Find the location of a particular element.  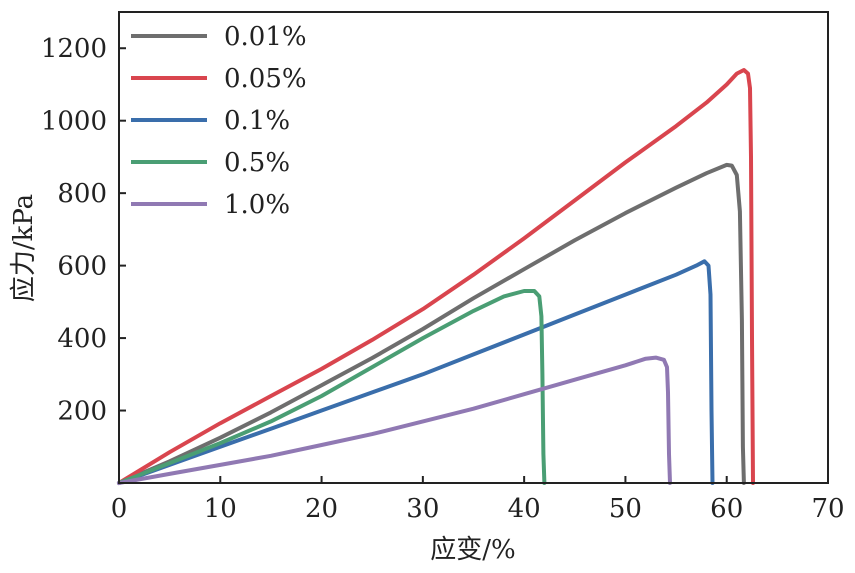

x-tick-label-5: 50 is located at coordinates (625, 509).